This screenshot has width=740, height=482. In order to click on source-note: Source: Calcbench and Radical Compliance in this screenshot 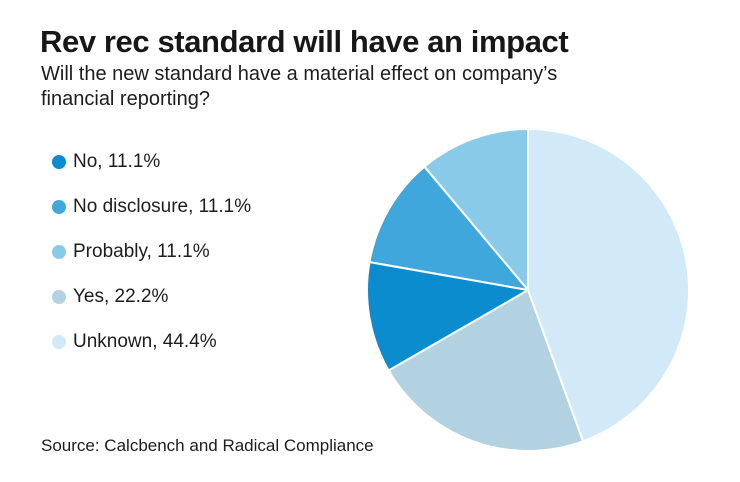, I will do `click(207, 445)`.